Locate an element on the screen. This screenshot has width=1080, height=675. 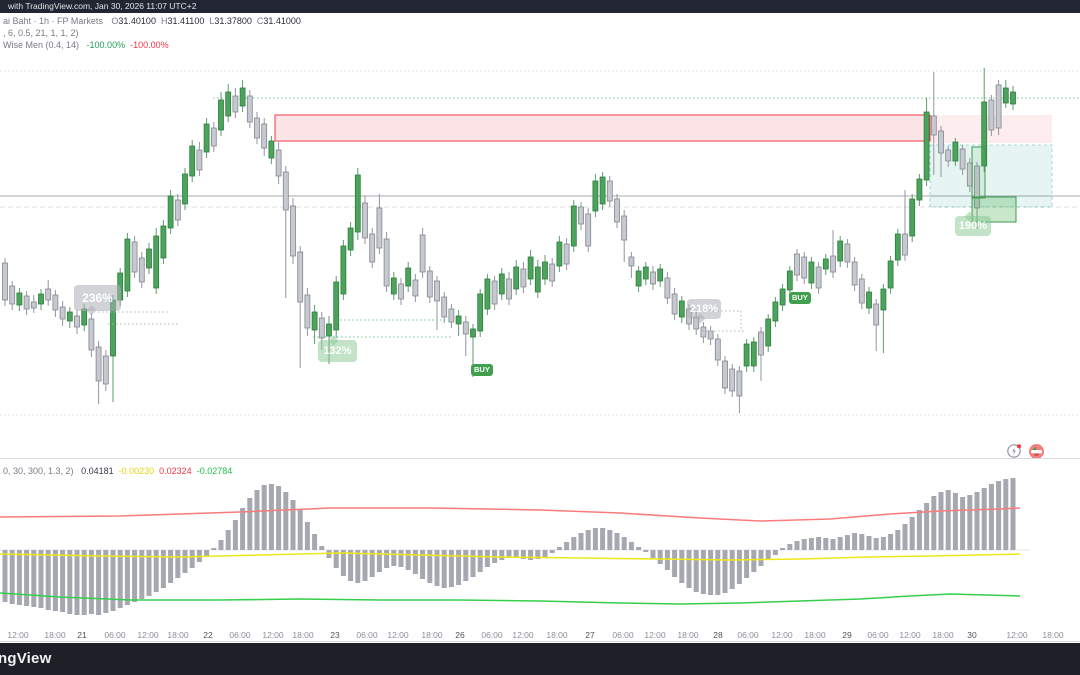
fib-extension-label: 190% is located at coordinates (973, 223).